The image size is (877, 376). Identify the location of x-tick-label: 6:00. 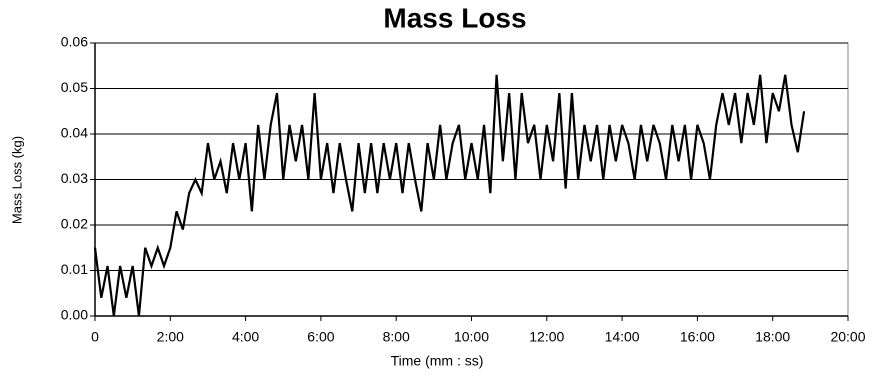
(320, 337).